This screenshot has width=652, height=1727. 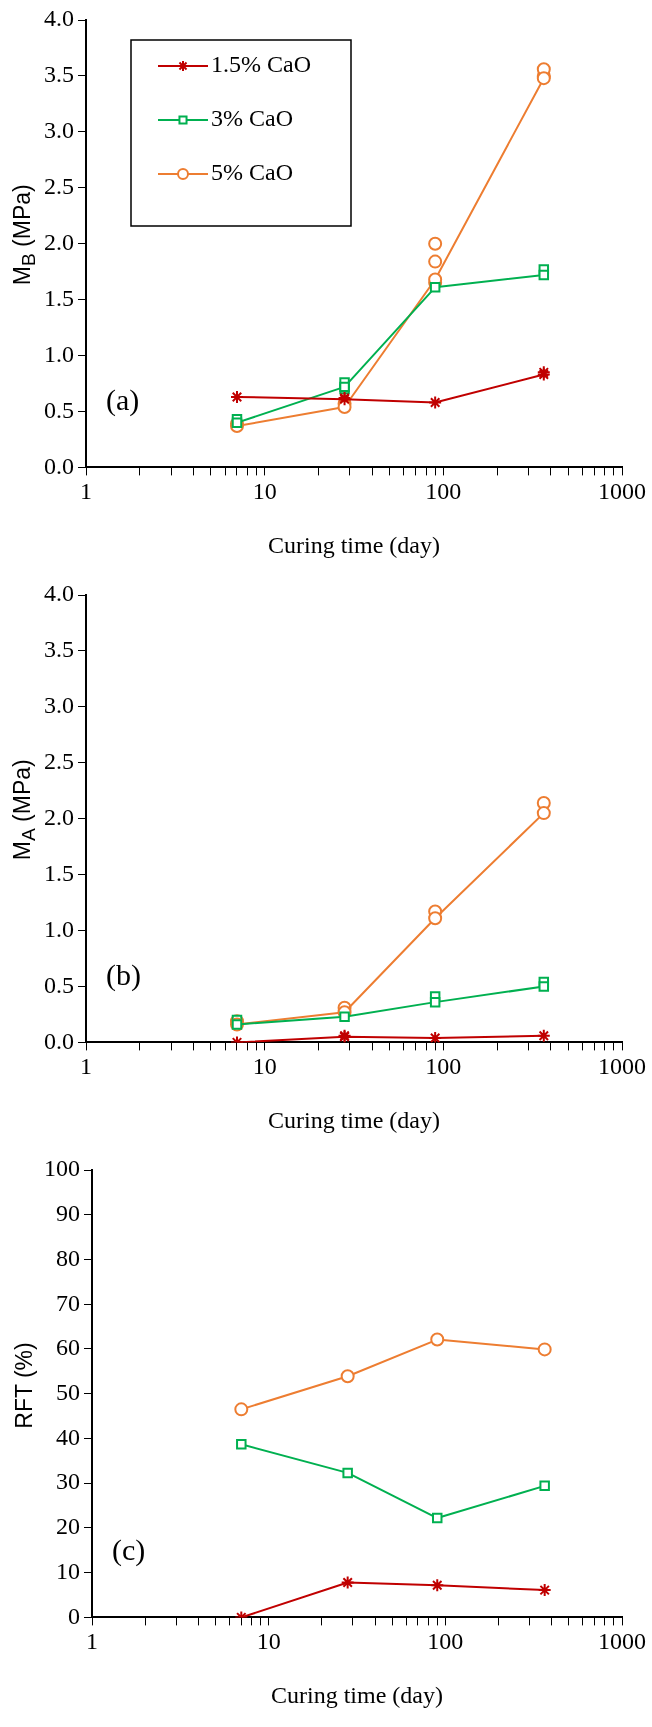 What do you see at coordinates (129, 1550) in the screenshot?
I see `annotation: (c)` at bounding box center [129, 1550].